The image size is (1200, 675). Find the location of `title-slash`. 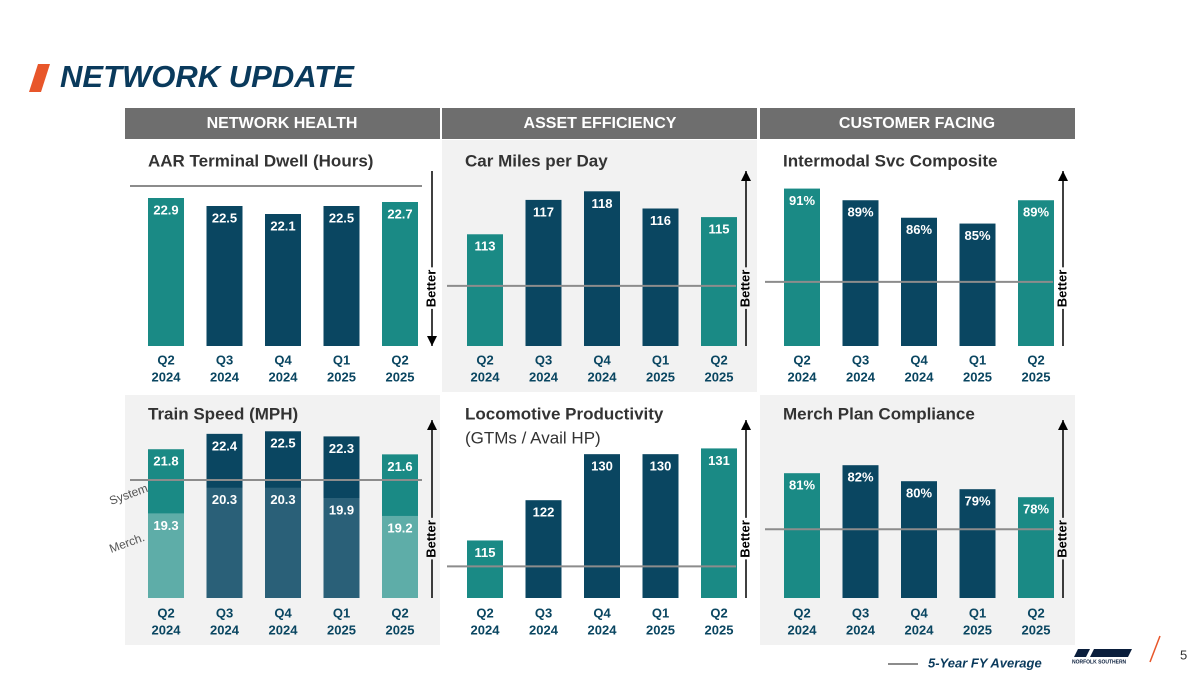

title-slash is located at coordinates (39, 78).